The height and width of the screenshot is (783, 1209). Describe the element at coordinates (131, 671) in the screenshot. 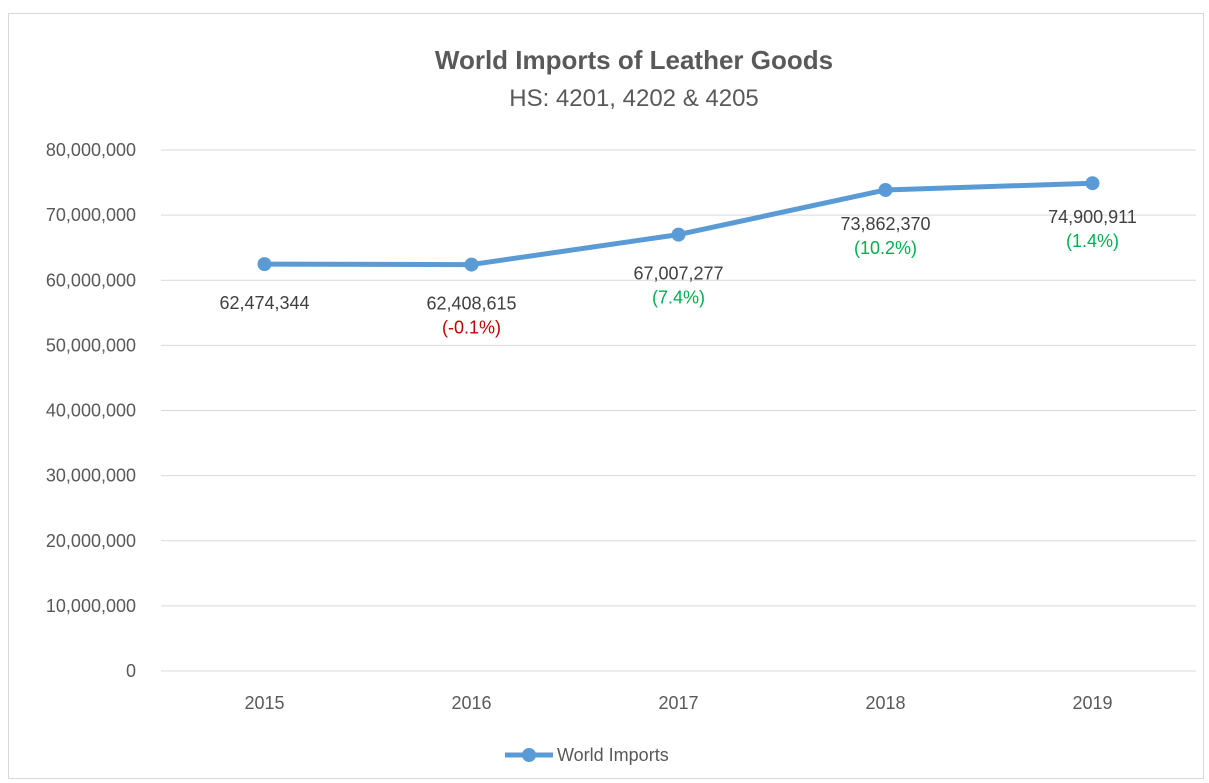

I see `y-tick-label: 0` at that location.